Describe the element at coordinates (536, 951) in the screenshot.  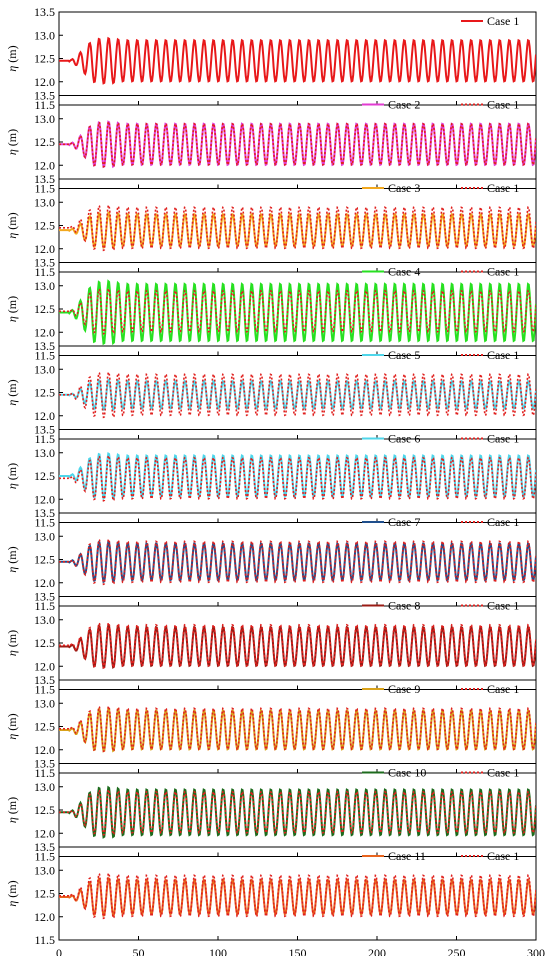
I see `x-tick-label: 300` at that location.